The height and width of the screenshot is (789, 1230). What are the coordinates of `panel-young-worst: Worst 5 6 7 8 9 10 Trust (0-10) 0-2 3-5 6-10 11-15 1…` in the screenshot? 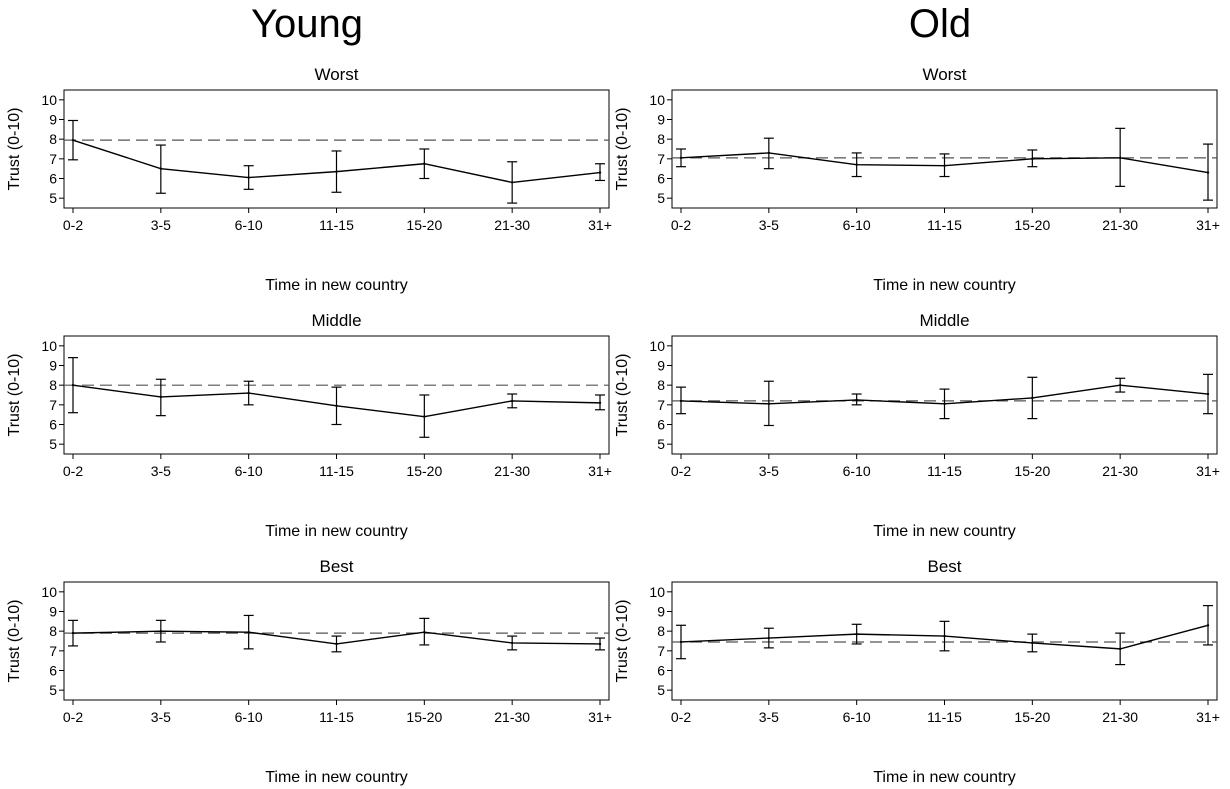 It's located at (309, 179).